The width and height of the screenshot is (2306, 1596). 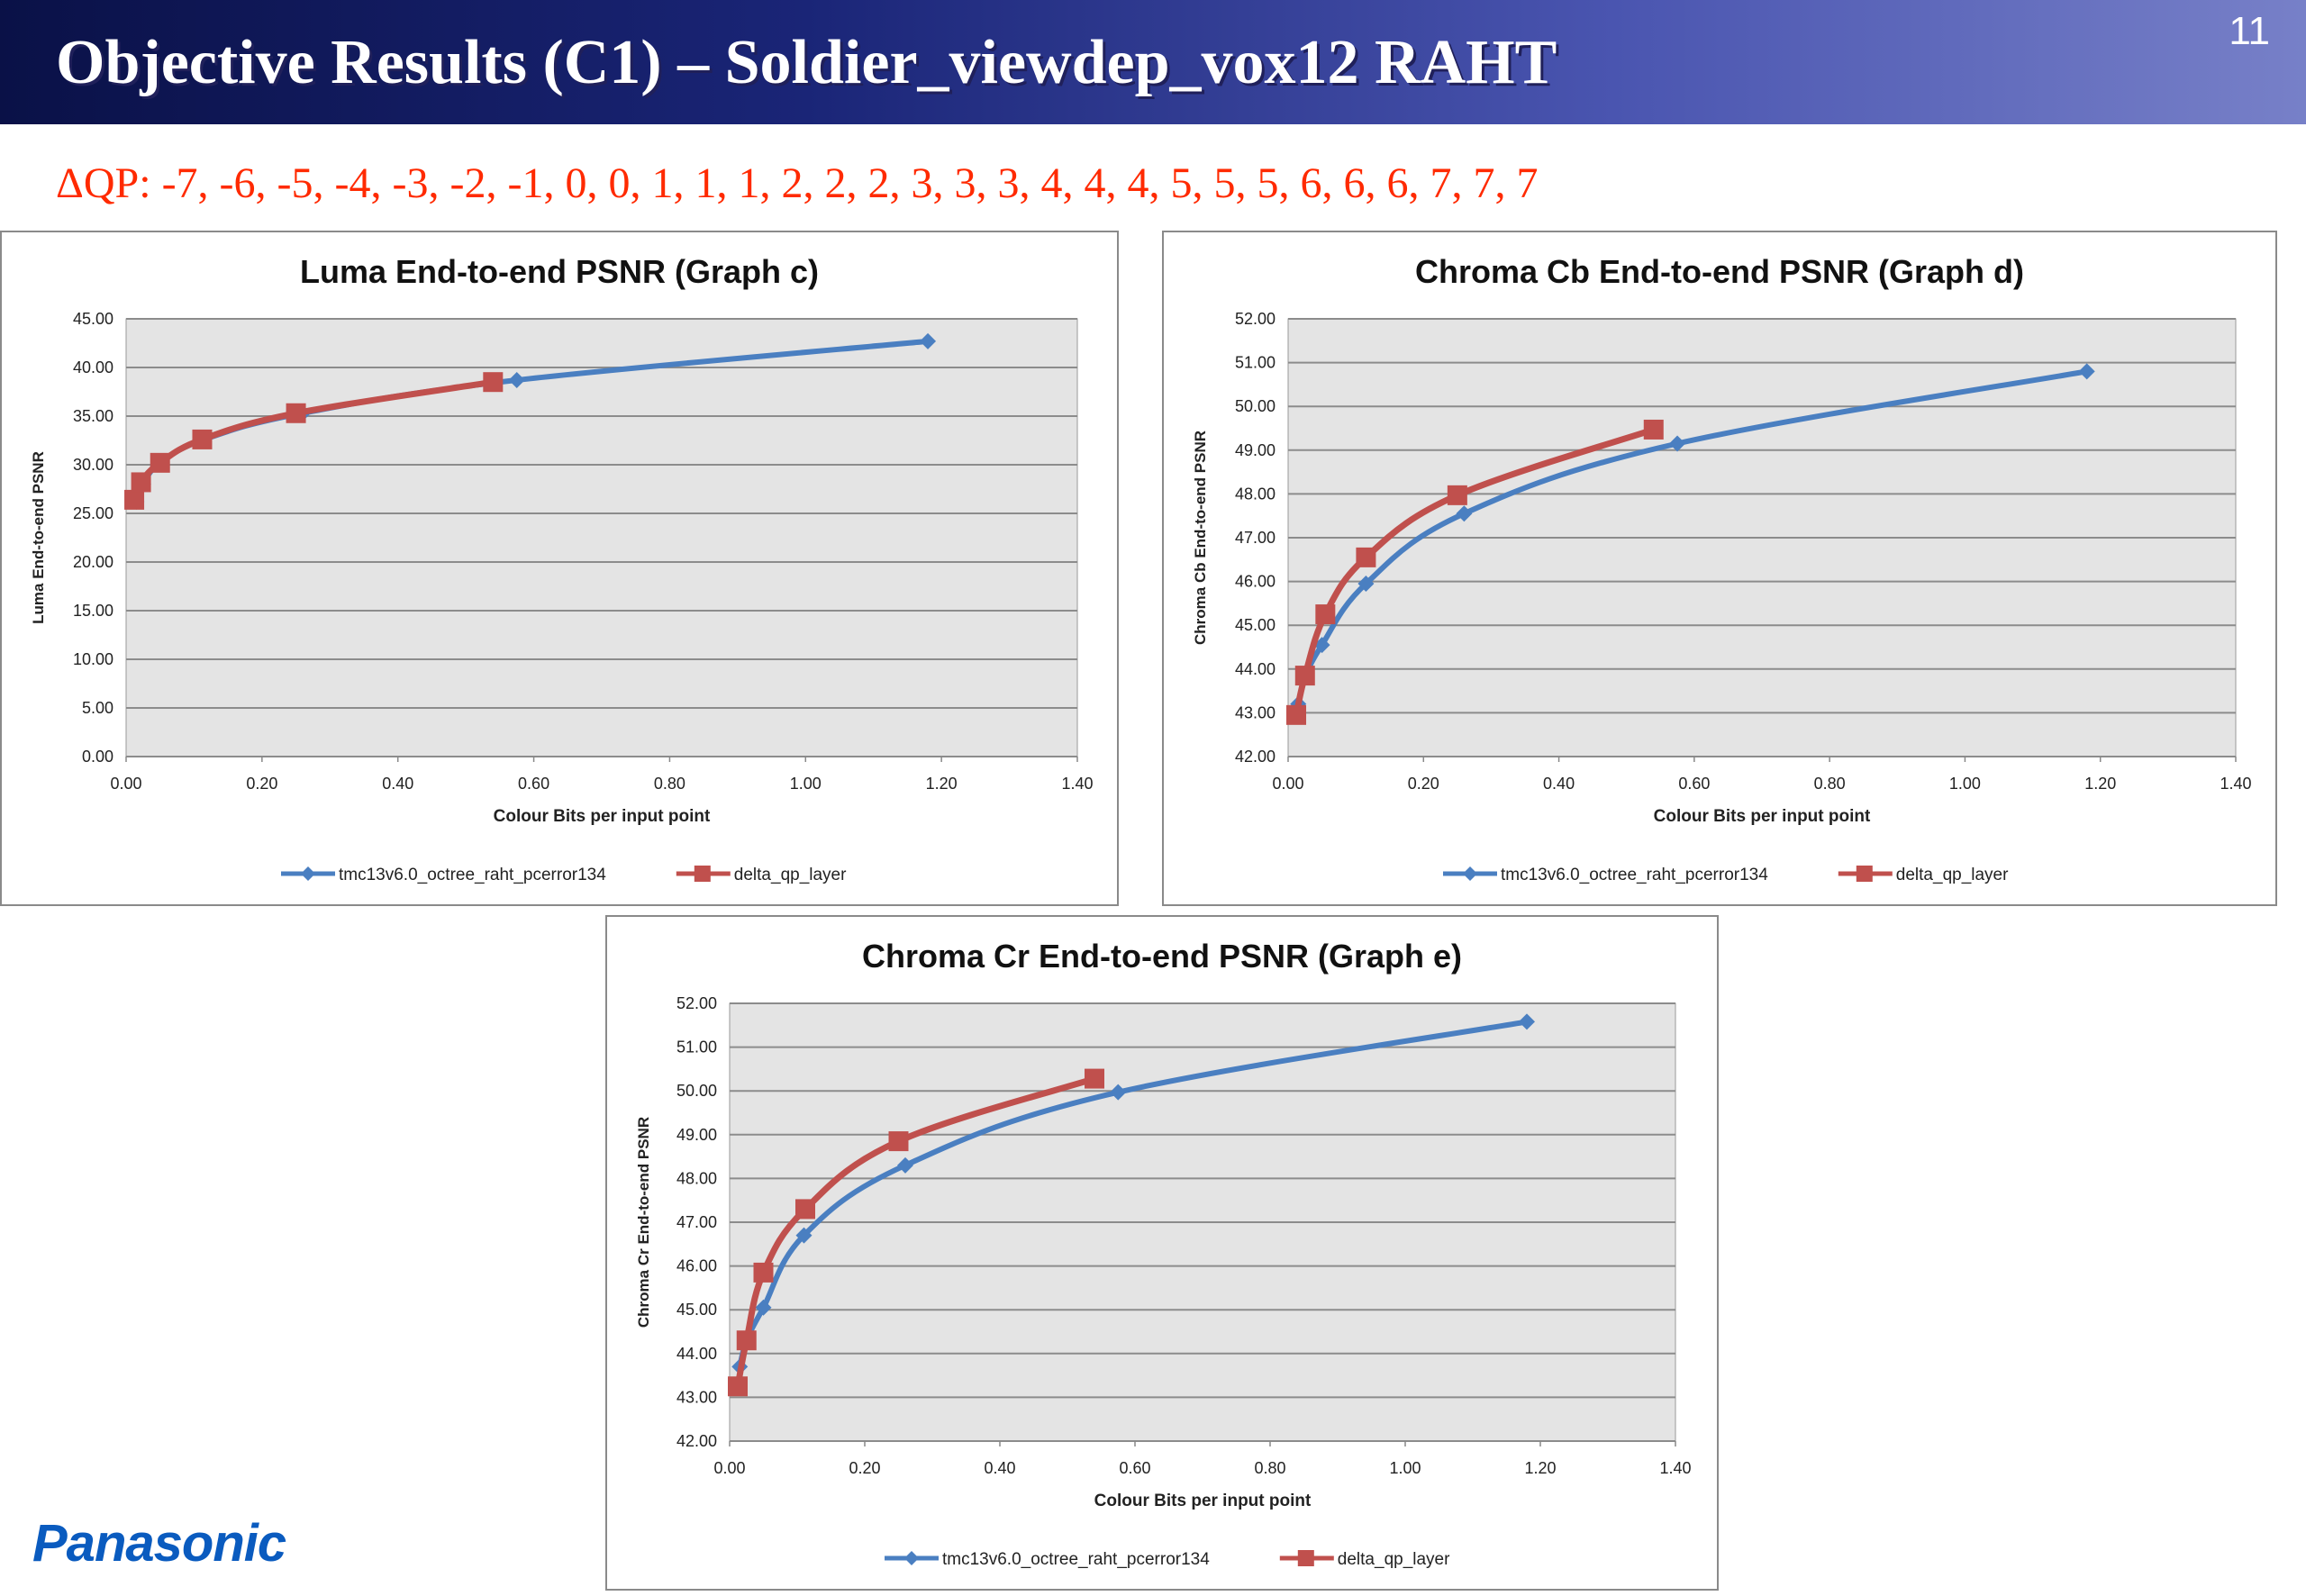 What do you see at coordinates (643, 1222) in the screenshot?
I see `y-axis-label: Chroma Cr End-to-end PSNR` at bounding box center [643, 1222].